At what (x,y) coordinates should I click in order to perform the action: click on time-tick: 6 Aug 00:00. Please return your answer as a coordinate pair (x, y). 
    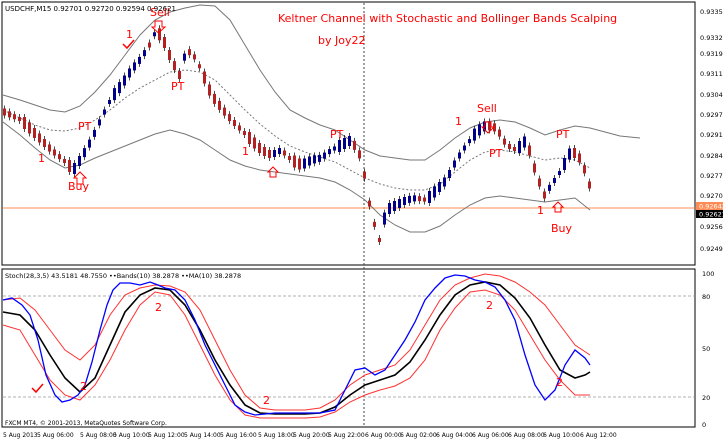
    Looking at the image, I should click on (383, 435).